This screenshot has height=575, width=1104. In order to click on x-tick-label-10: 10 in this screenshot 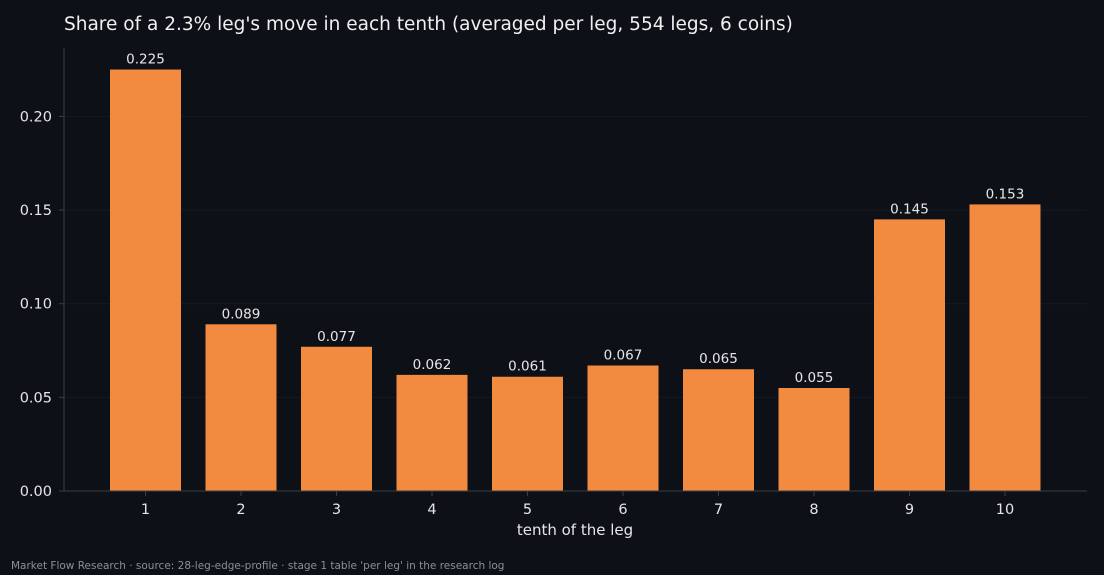, I will do `click(1005, 510)`.